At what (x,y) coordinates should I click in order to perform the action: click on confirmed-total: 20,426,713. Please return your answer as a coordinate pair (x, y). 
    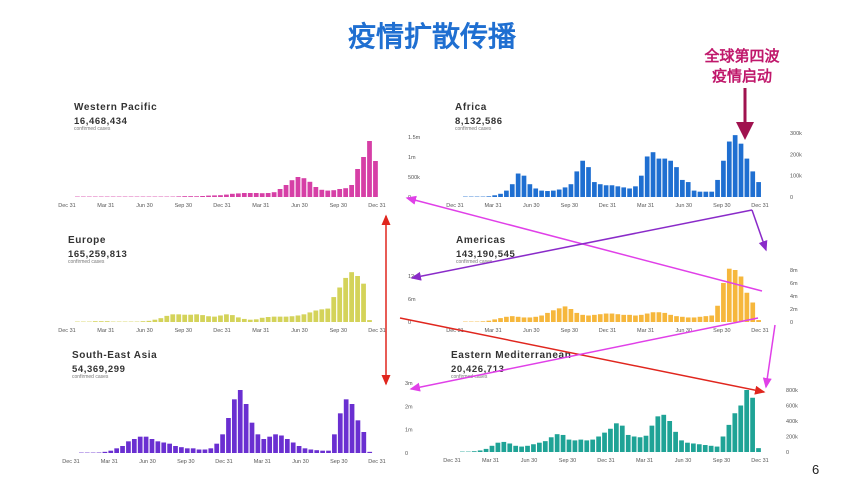
    Looking at the image, I should click on (478, 369).